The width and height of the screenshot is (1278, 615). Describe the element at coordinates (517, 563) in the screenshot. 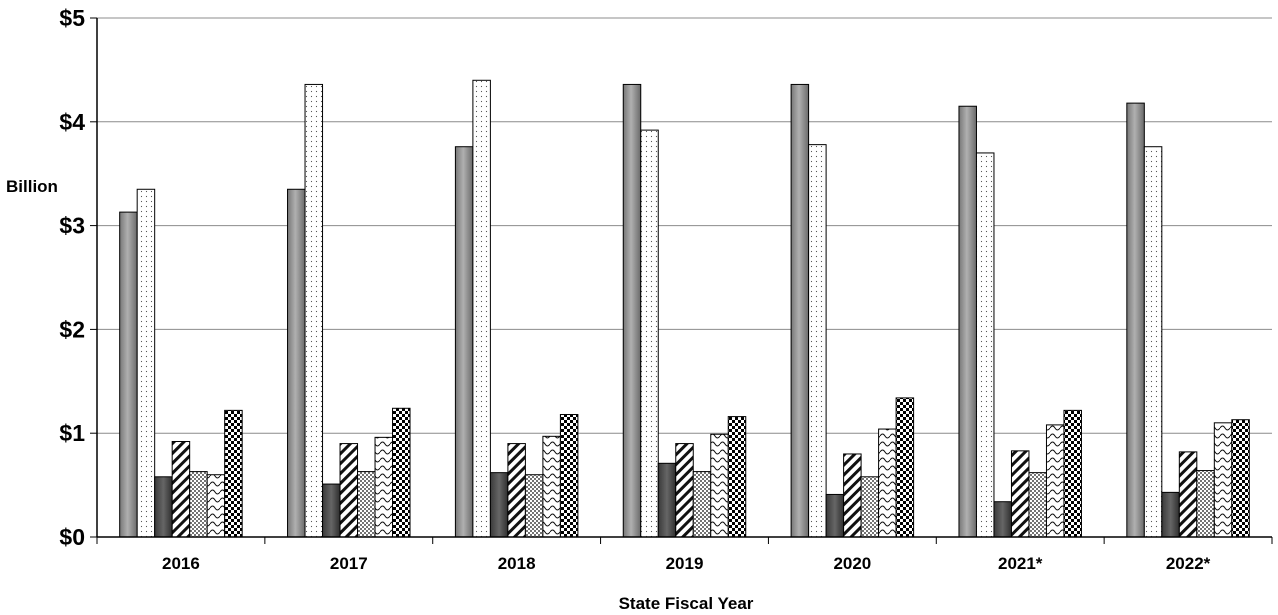

I see `x-tick-label: 2018` at that location.